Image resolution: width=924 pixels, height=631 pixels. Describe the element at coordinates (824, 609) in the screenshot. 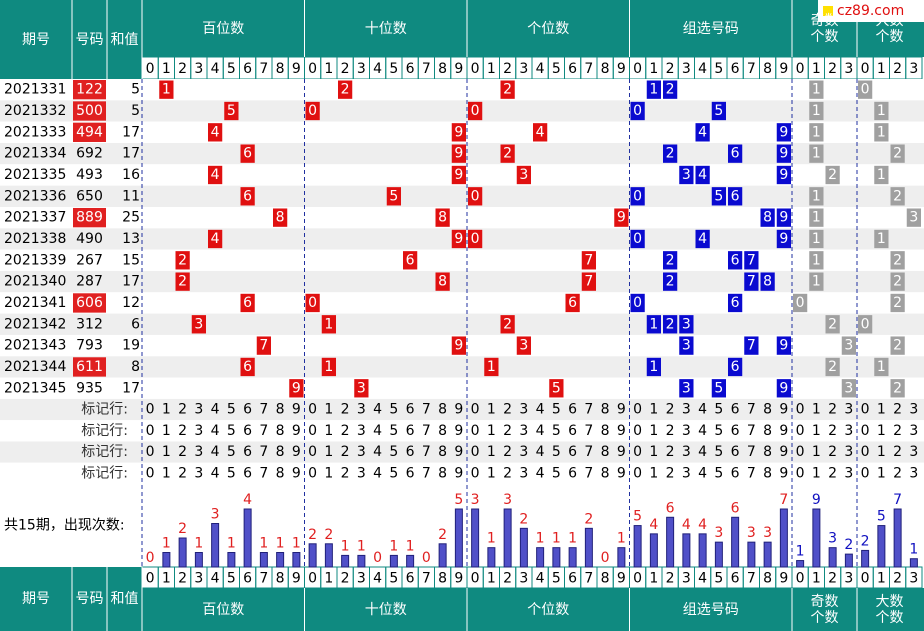

I see `group-title: 奇数个数` at that location.